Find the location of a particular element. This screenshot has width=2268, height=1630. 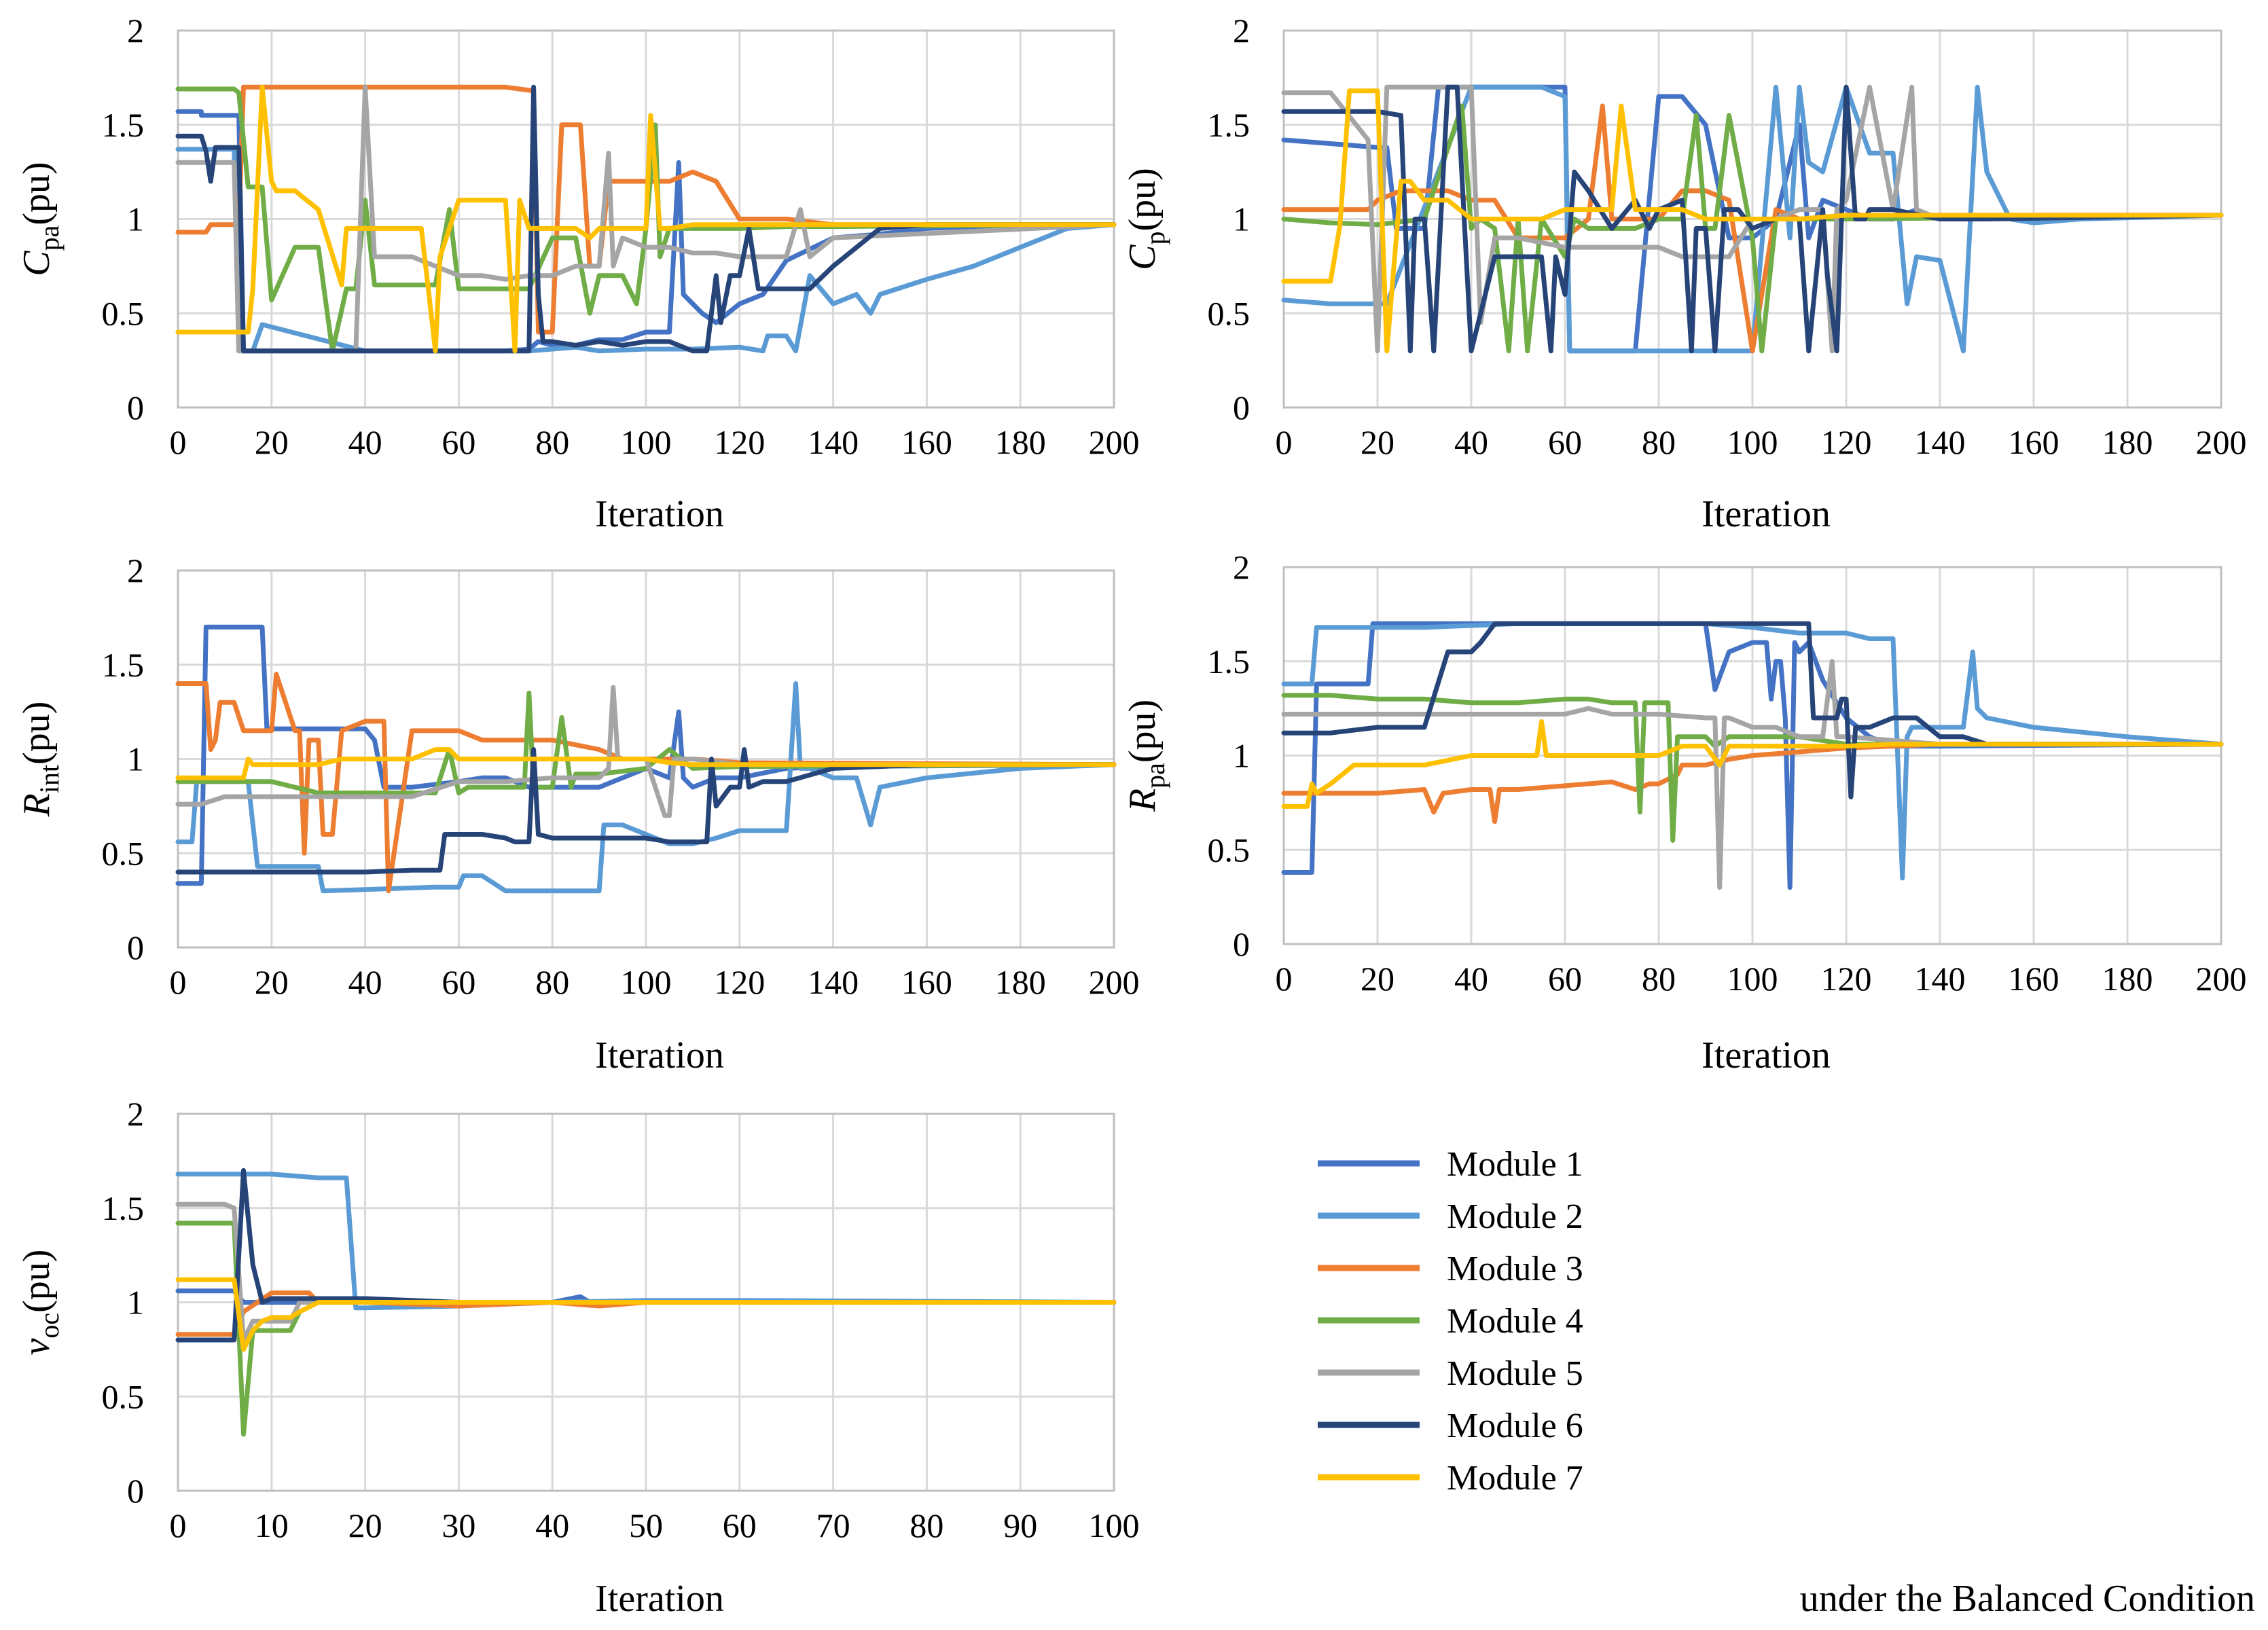

cp-xtick-label: 120 is located at coordinates (1846, 442).